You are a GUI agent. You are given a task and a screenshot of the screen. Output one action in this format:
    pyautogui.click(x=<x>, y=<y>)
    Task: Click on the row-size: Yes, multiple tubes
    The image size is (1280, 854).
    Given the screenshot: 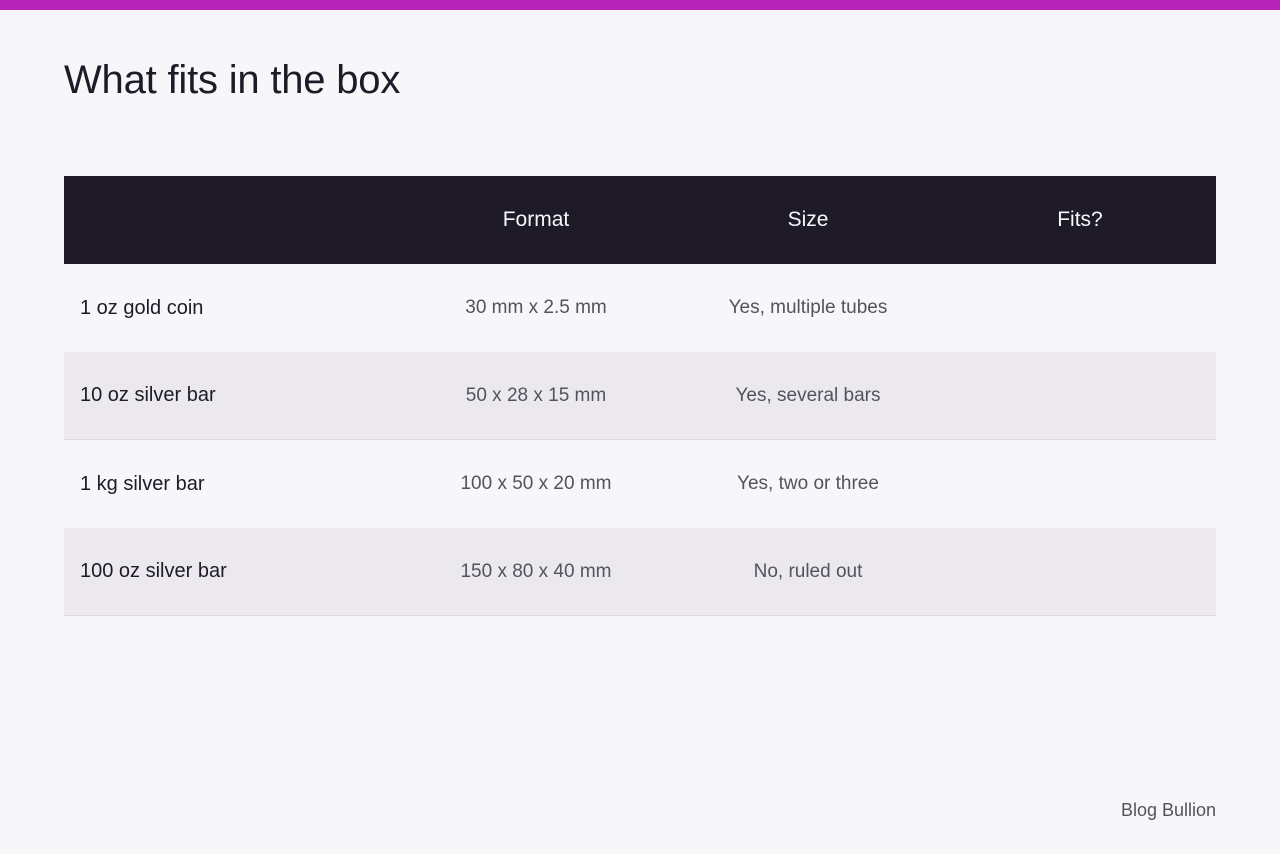 What is the action you would take?
    pyautogui.click(x=808, y=307)
    